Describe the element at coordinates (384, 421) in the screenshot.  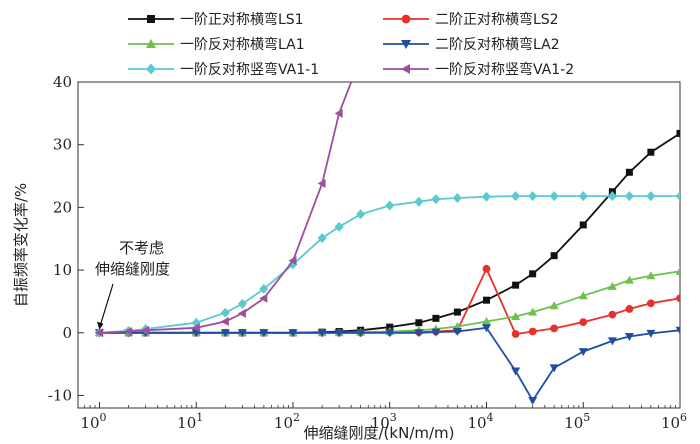
I see `x-tick-label: 10³` at that location.